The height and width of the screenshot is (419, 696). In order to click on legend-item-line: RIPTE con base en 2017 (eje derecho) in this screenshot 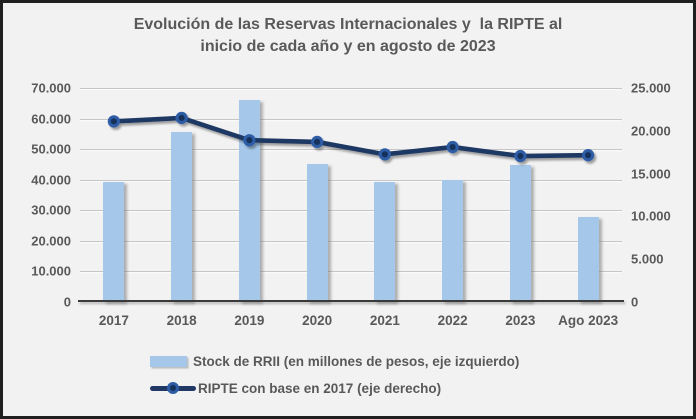, I will do `click(334, 388)`.